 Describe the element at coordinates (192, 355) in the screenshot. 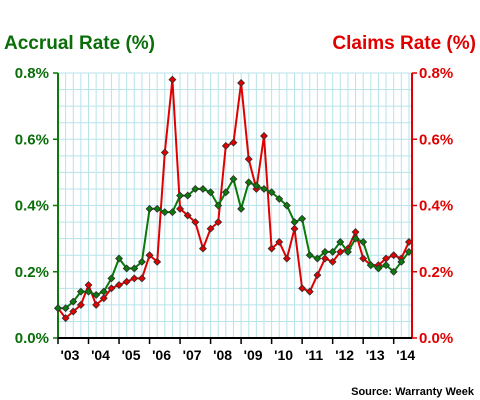

I see `x-tick-label: '07` at that location.